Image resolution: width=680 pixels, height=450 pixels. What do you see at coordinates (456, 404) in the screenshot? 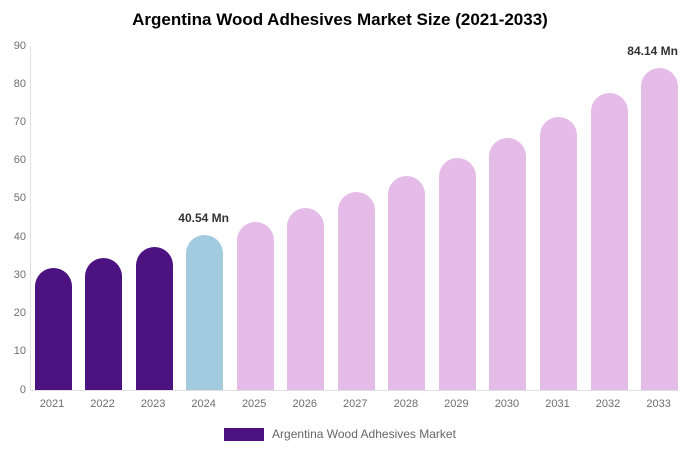
I see `xtick-2029: 2029` at bounding box center [456, 404].